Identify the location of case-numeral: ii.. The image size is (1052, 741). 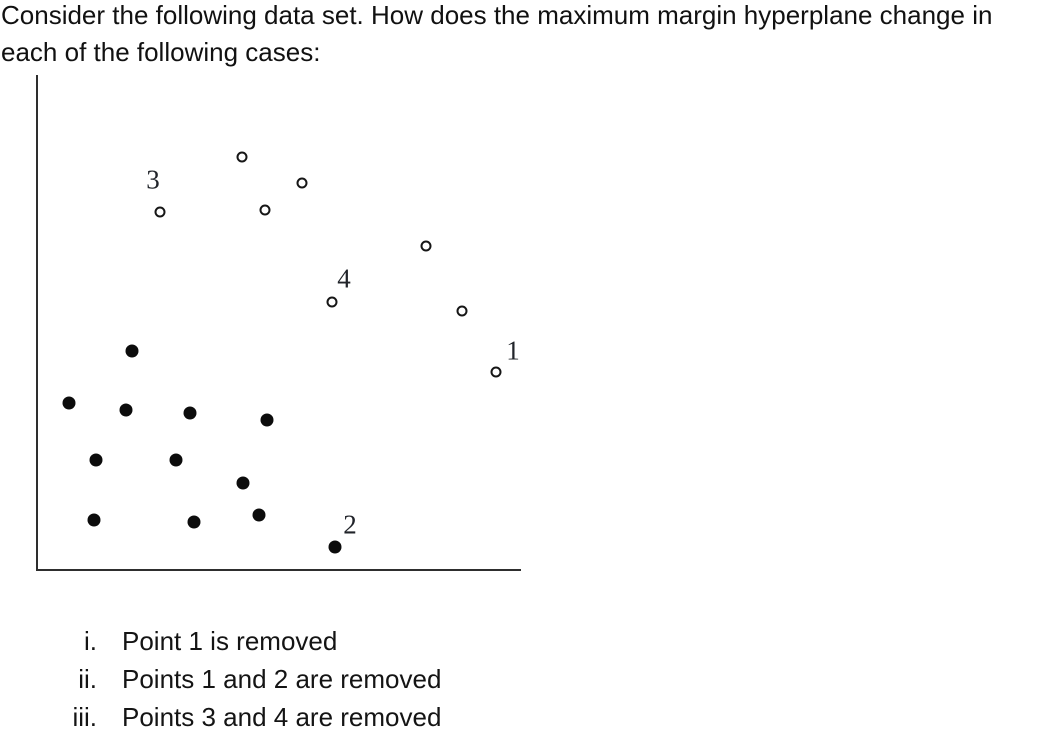
(87, 678).